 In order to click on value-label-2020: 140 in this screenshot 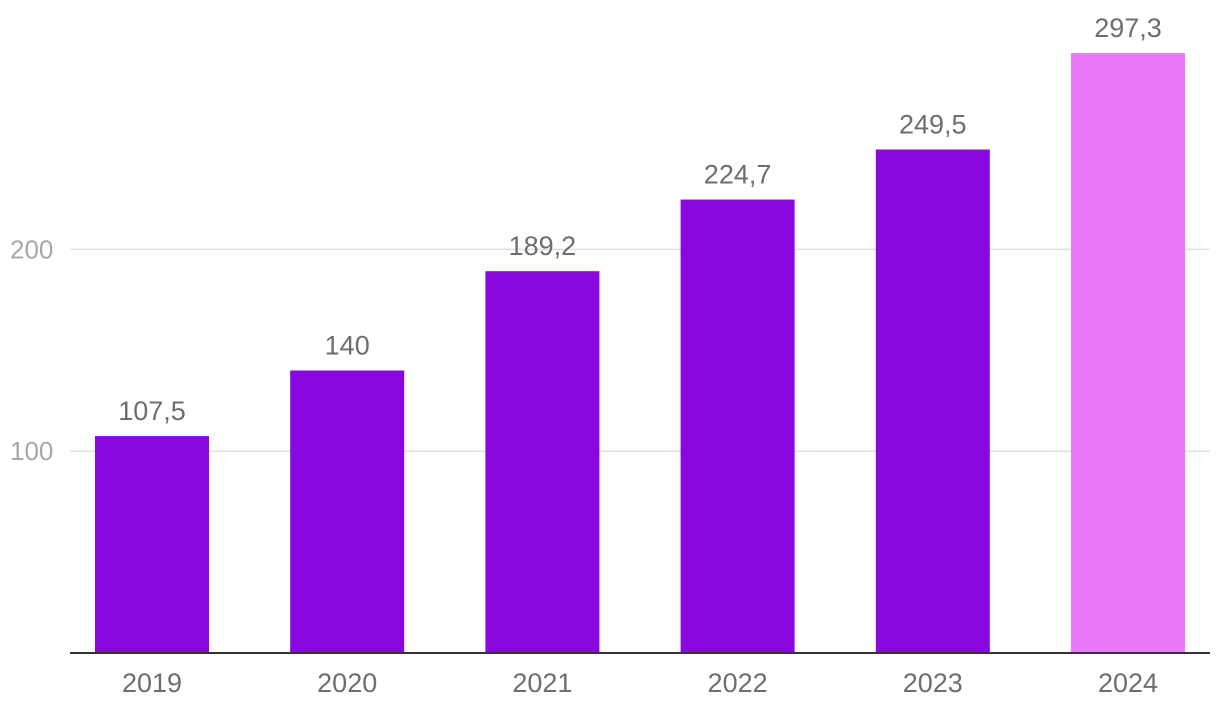, I will do `click(347, 345)`.